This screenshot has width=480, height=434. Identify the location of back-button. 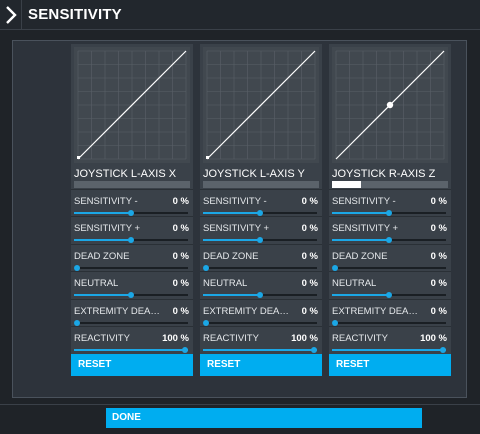
(11, 15).